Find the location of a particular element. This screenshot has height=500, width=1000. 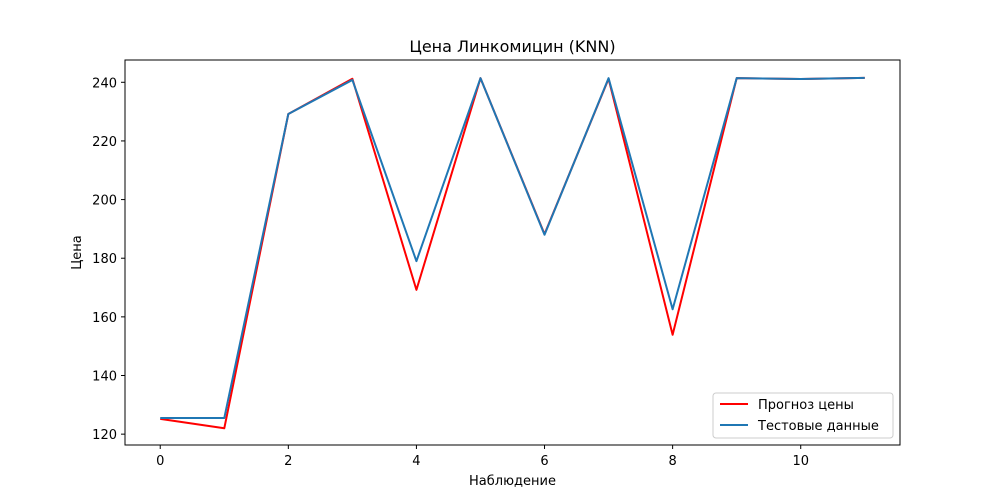

x-tick-label-3: 6 is located at coordinates (544, 461).